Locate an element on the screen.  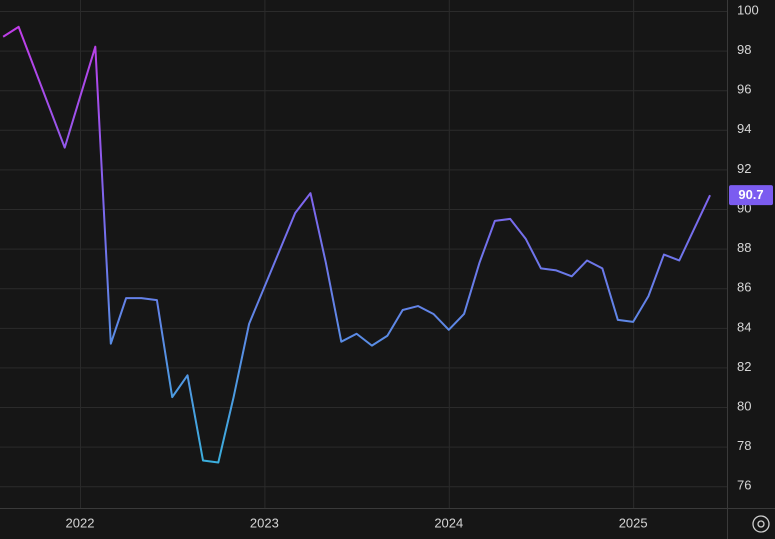
last-value-badge is located at coordinates (751, 195).